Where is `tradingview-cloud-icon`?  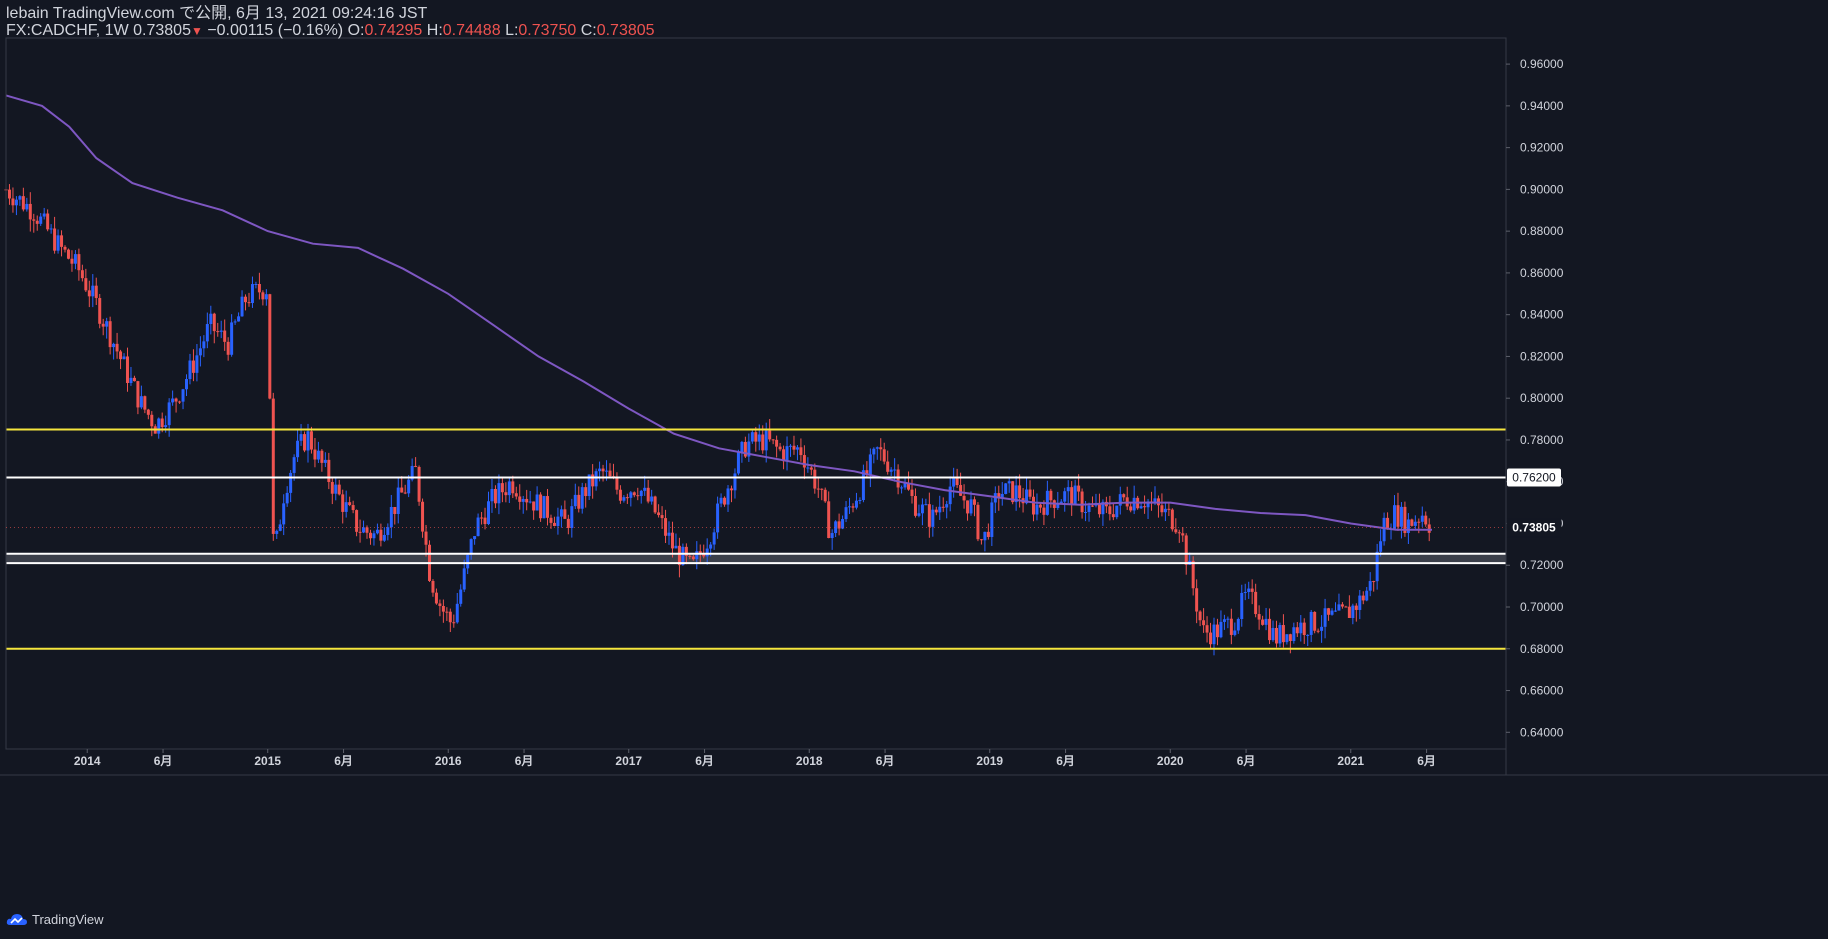
tradingview-cloud-icon is located at coordinates (17, 919).